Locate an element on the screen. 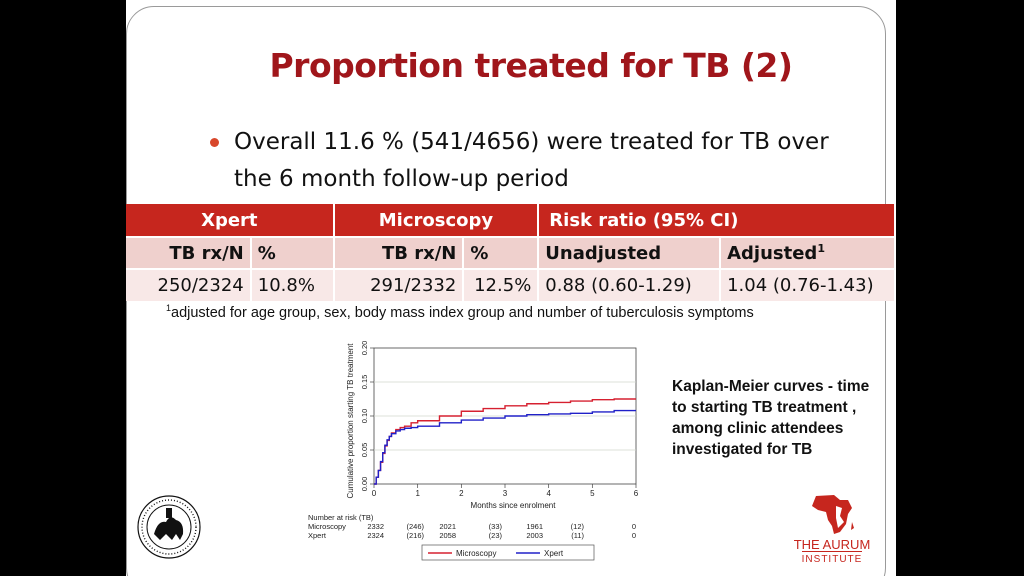  x-tick-label: 3 is located at coordinates (505, 493).